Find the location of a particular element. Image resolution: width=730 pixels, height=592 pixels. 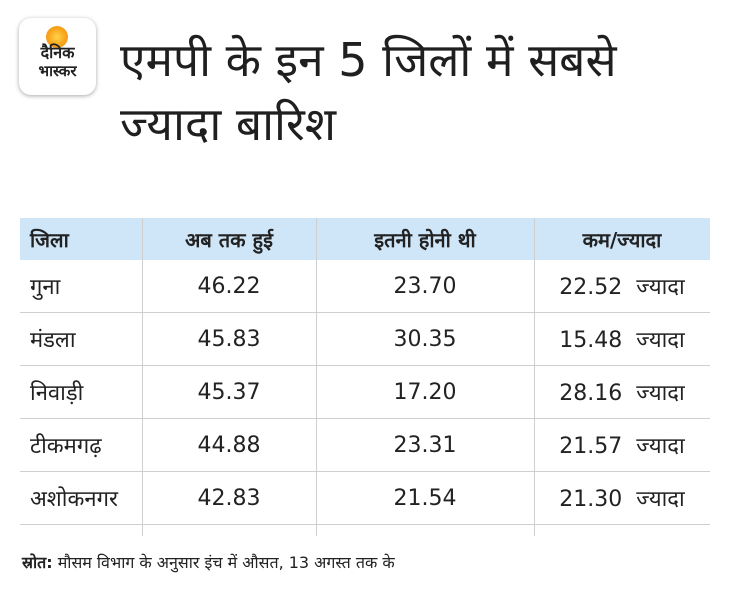

cell-expected: 23.70 is located at coordinates (425, 286).